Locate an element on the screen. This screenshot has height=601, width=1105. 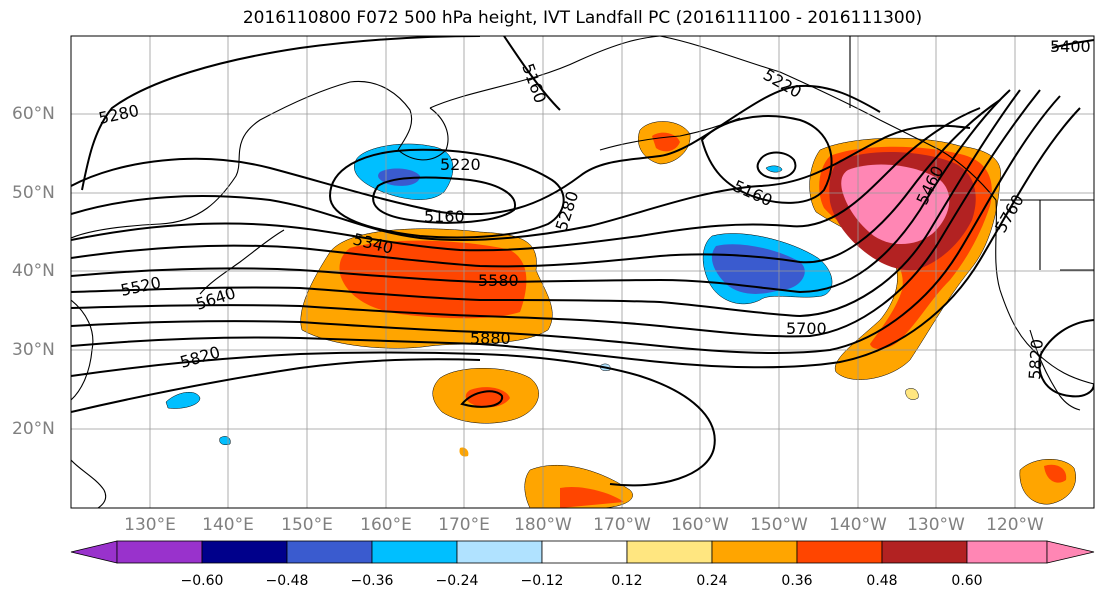
contour-label: 5700 is located at coordinates (806, 328).